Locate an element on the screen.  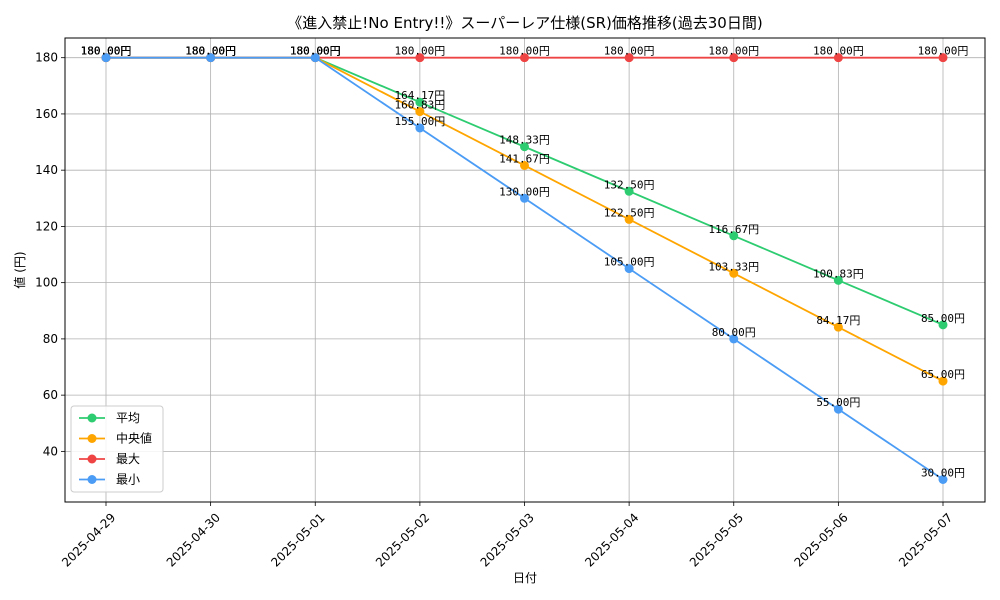
data-label: 160.83円 is located at coordinates (420, 105).